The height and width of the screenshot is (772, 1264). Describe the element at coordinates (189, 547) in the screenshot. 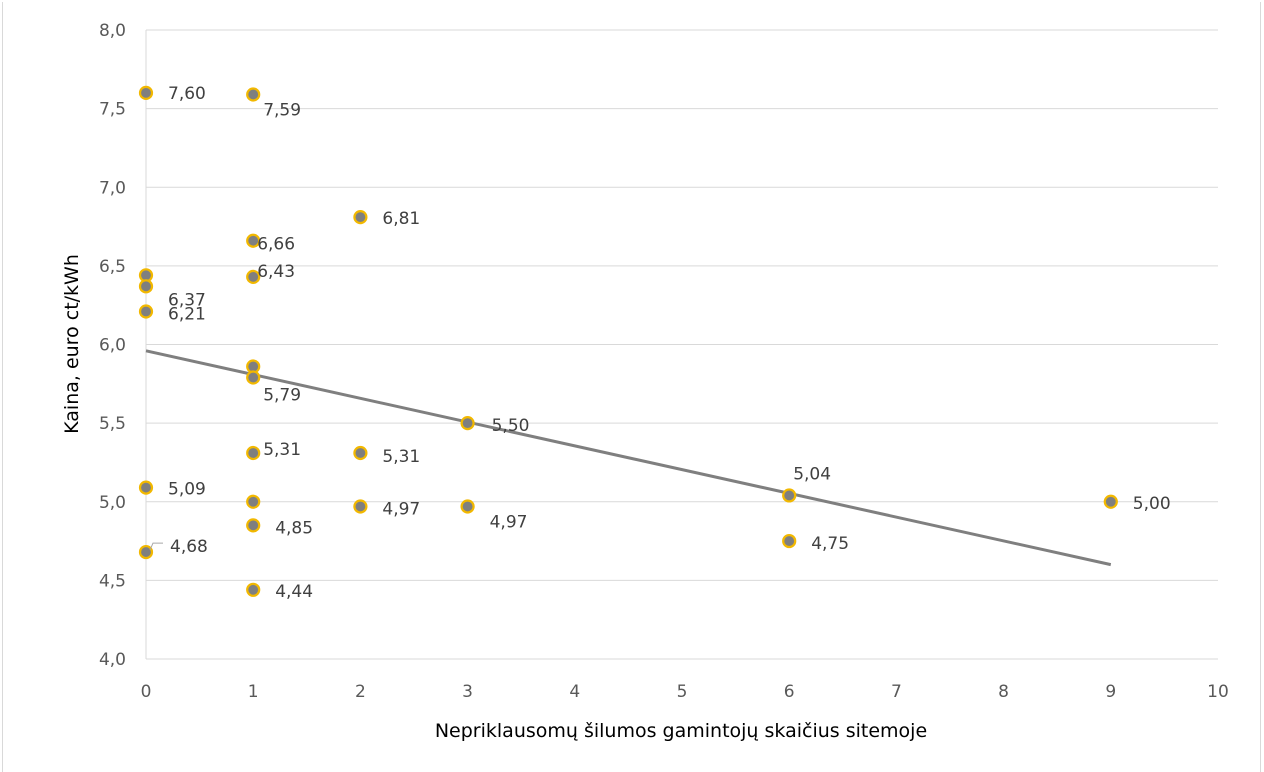

I see `data-label: 4,68` at that location.